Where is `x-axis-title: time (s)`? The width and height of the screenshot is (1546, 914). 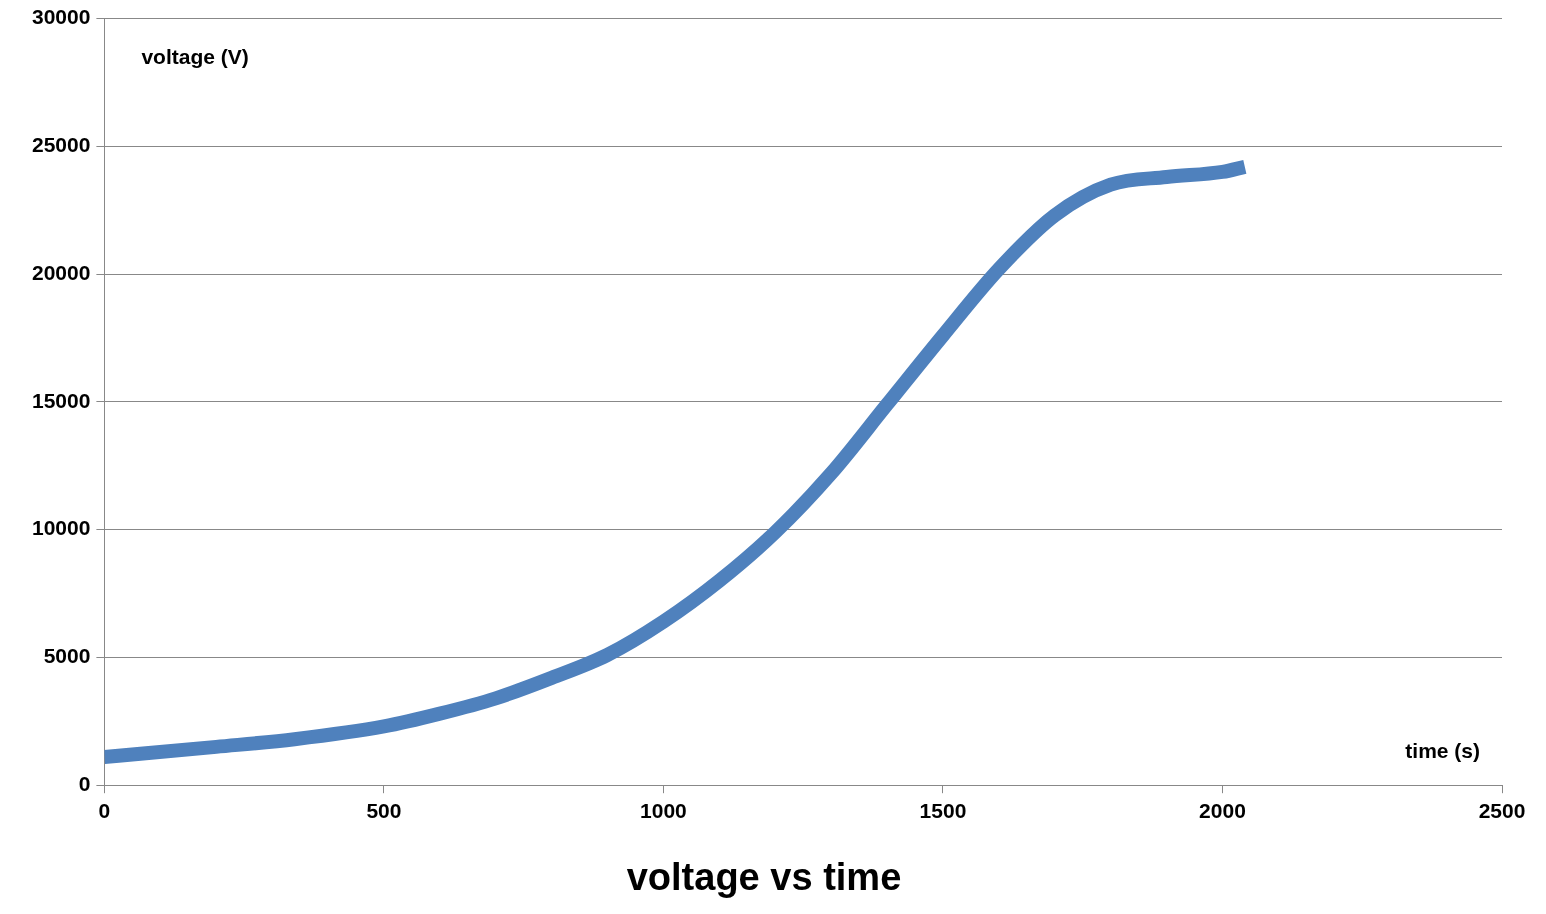
x-axis-title: time (s) is located at coordinates (1442, 750).